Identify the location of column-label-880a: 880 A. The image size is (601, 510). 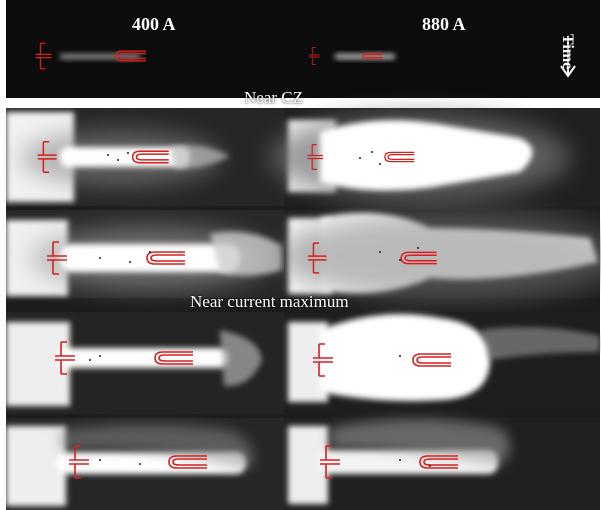
(444, 24).